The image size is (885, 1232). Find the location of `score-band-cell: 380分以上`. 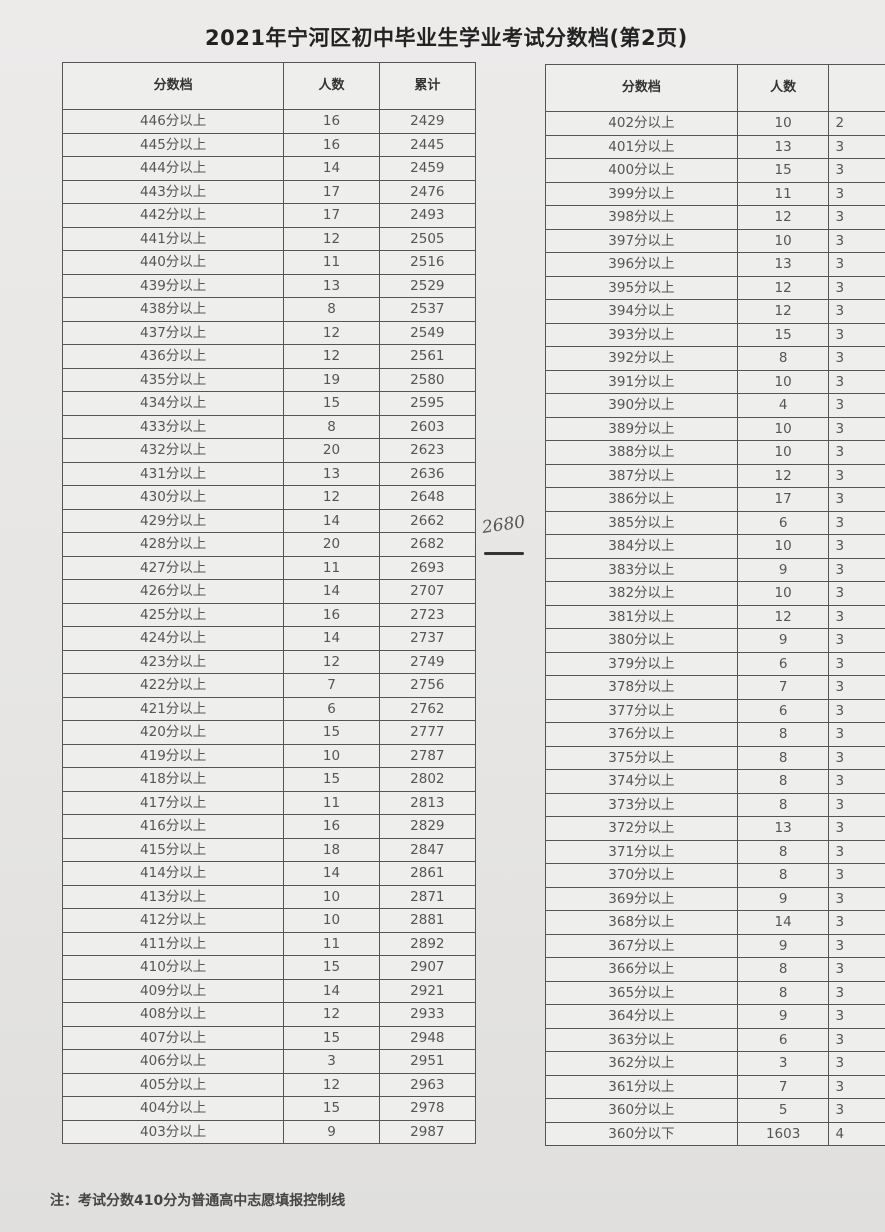

score-band-cell: 380分以上 is located at coordinates (641, 640).